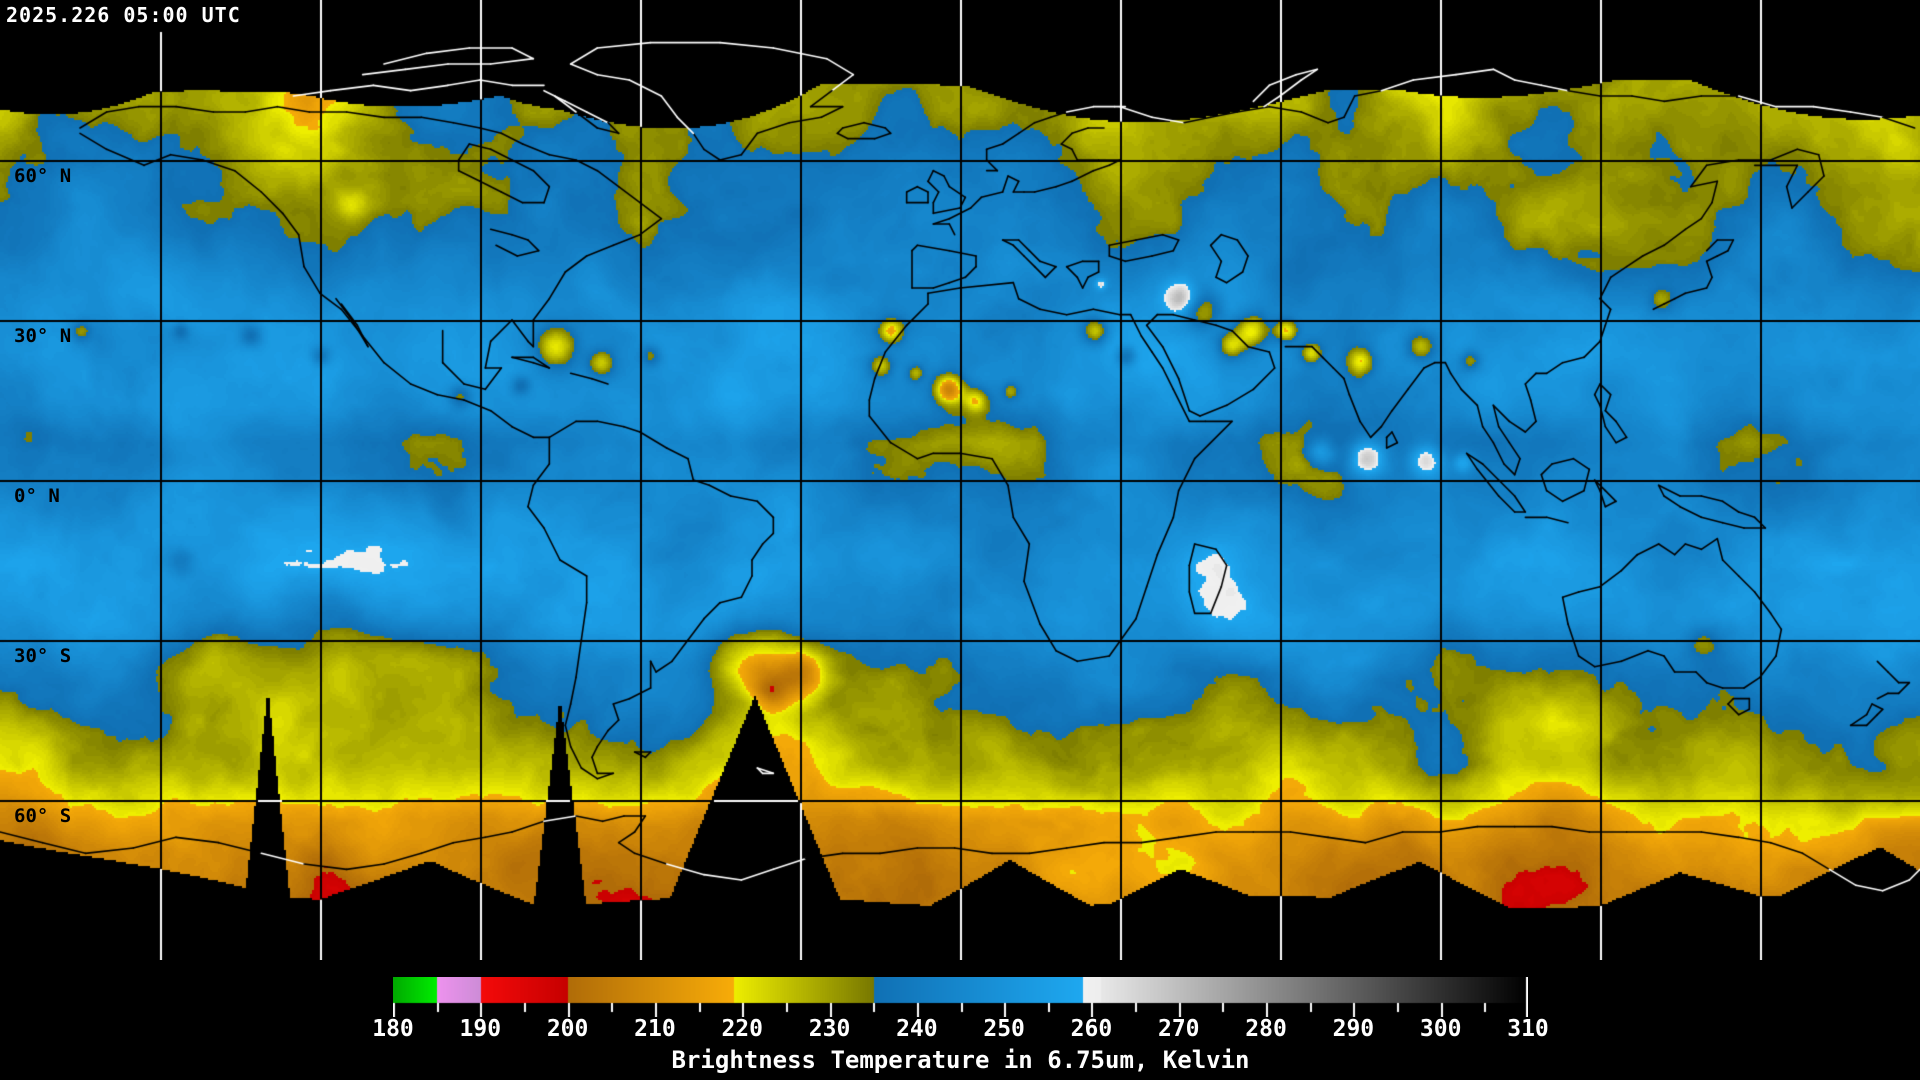 Image resolution: width=1920 pixels, height=1080 pixels. Describe the element at coordinates (567, 1029) in the screenshot. I see `colorbar-tick-label: 200` at that location.